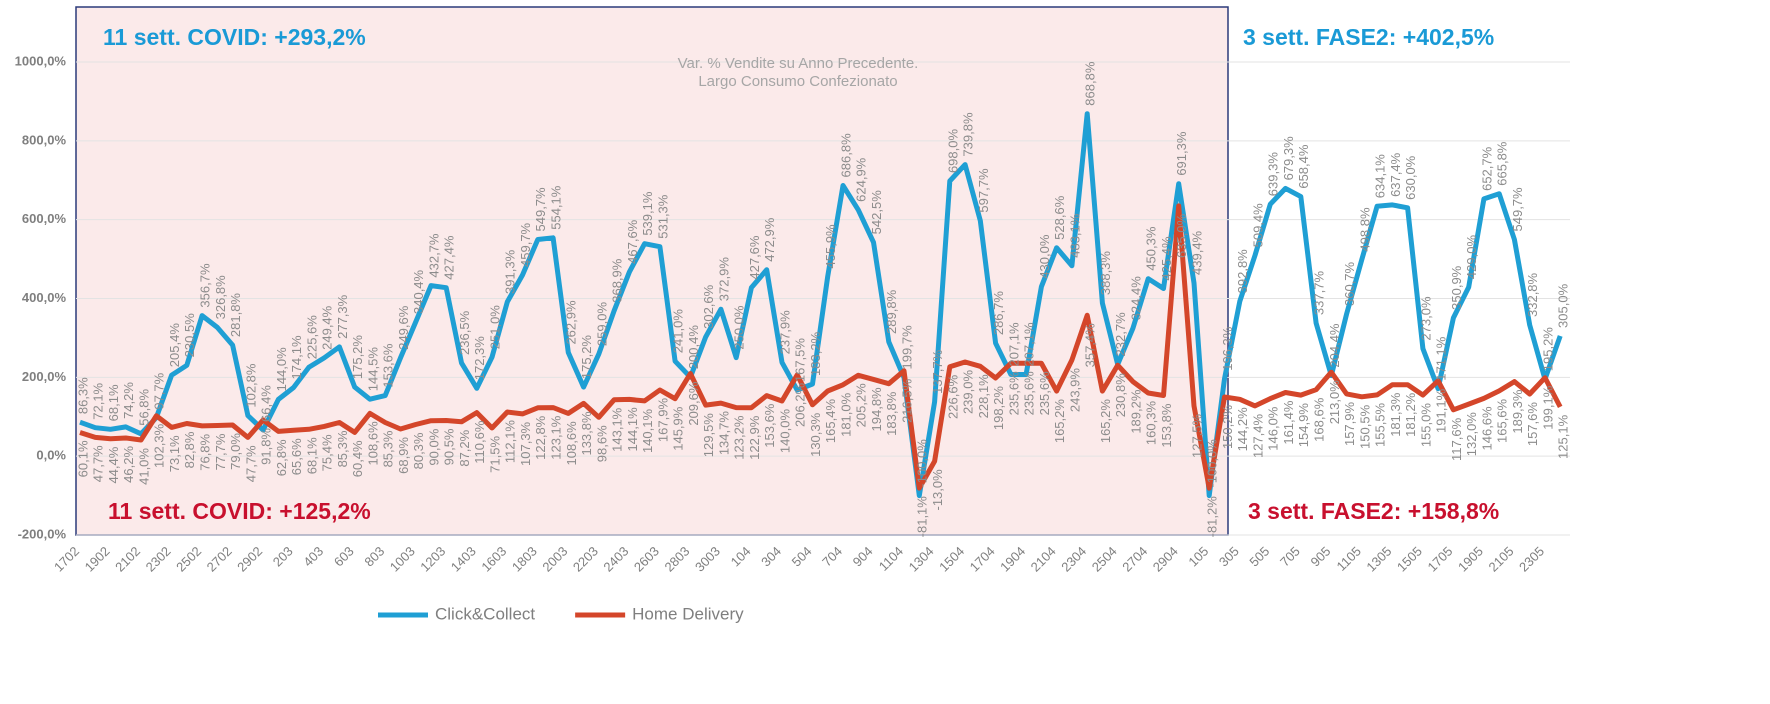  What do you see at coordinates (617, 429) in the screenshot?
I see `data-label: 143,1%` at bounding box center [617, 429].